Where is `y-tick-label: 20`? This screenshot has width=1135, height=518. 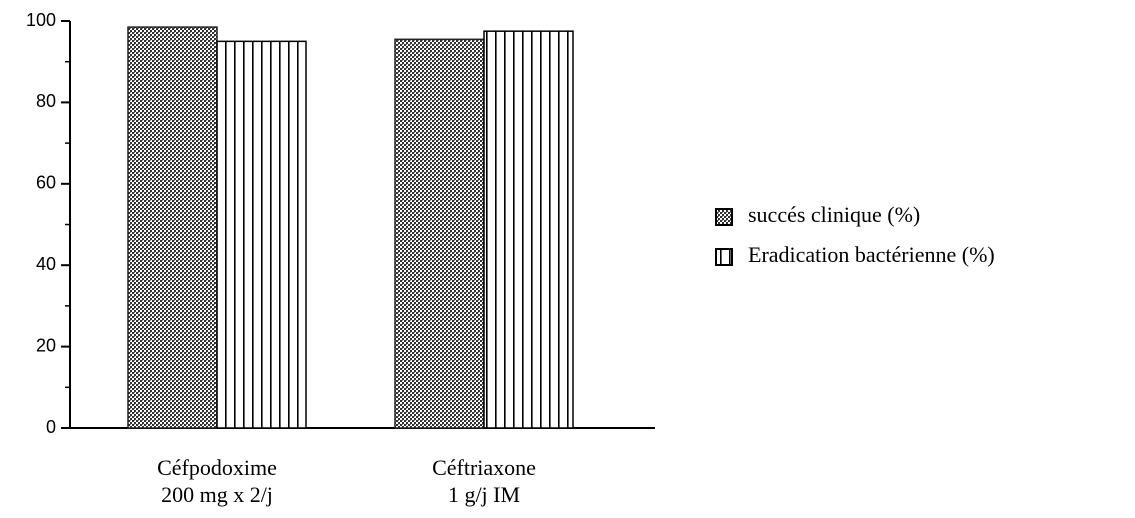 y-tick-label: 20 is located at coordinates (46, 345).